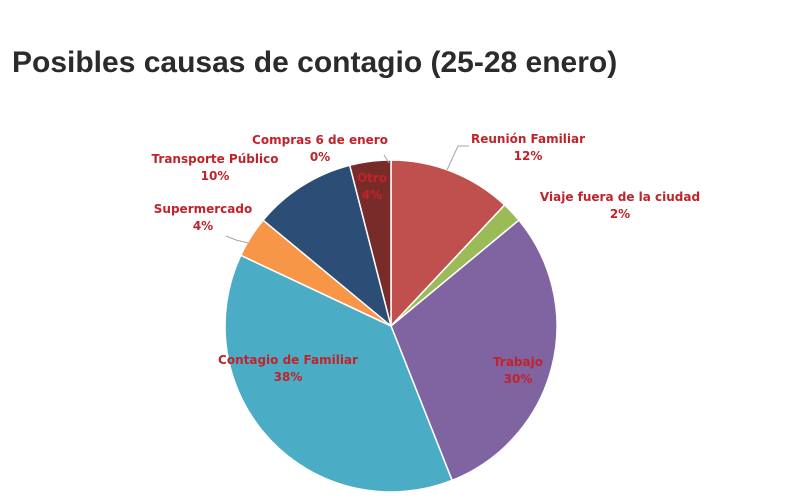  I want to click on slice-label-name: Supermercado, so click(203, 209).